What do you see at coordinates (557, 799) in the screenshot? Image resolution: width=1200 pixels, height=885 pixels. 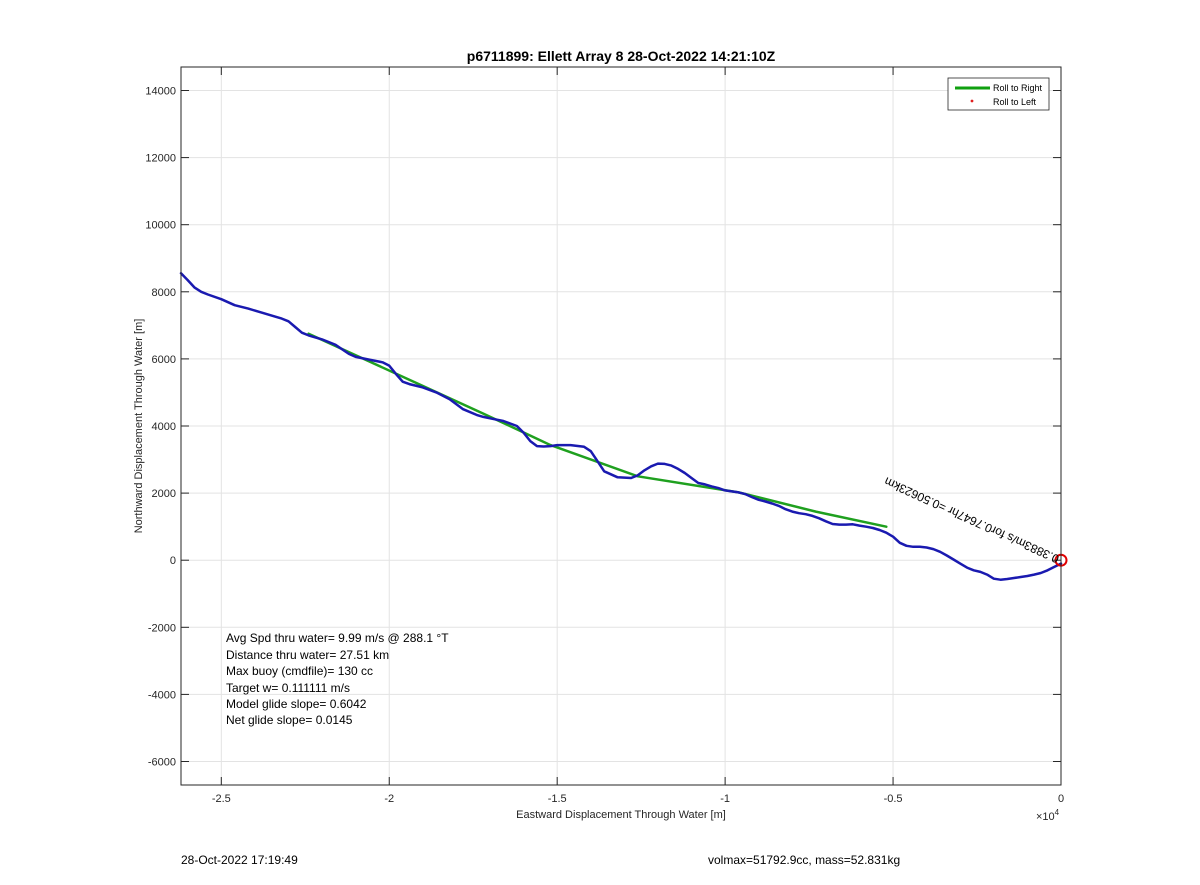 I see `x-tick-label: -1.5` at bounding box center [557, 799].